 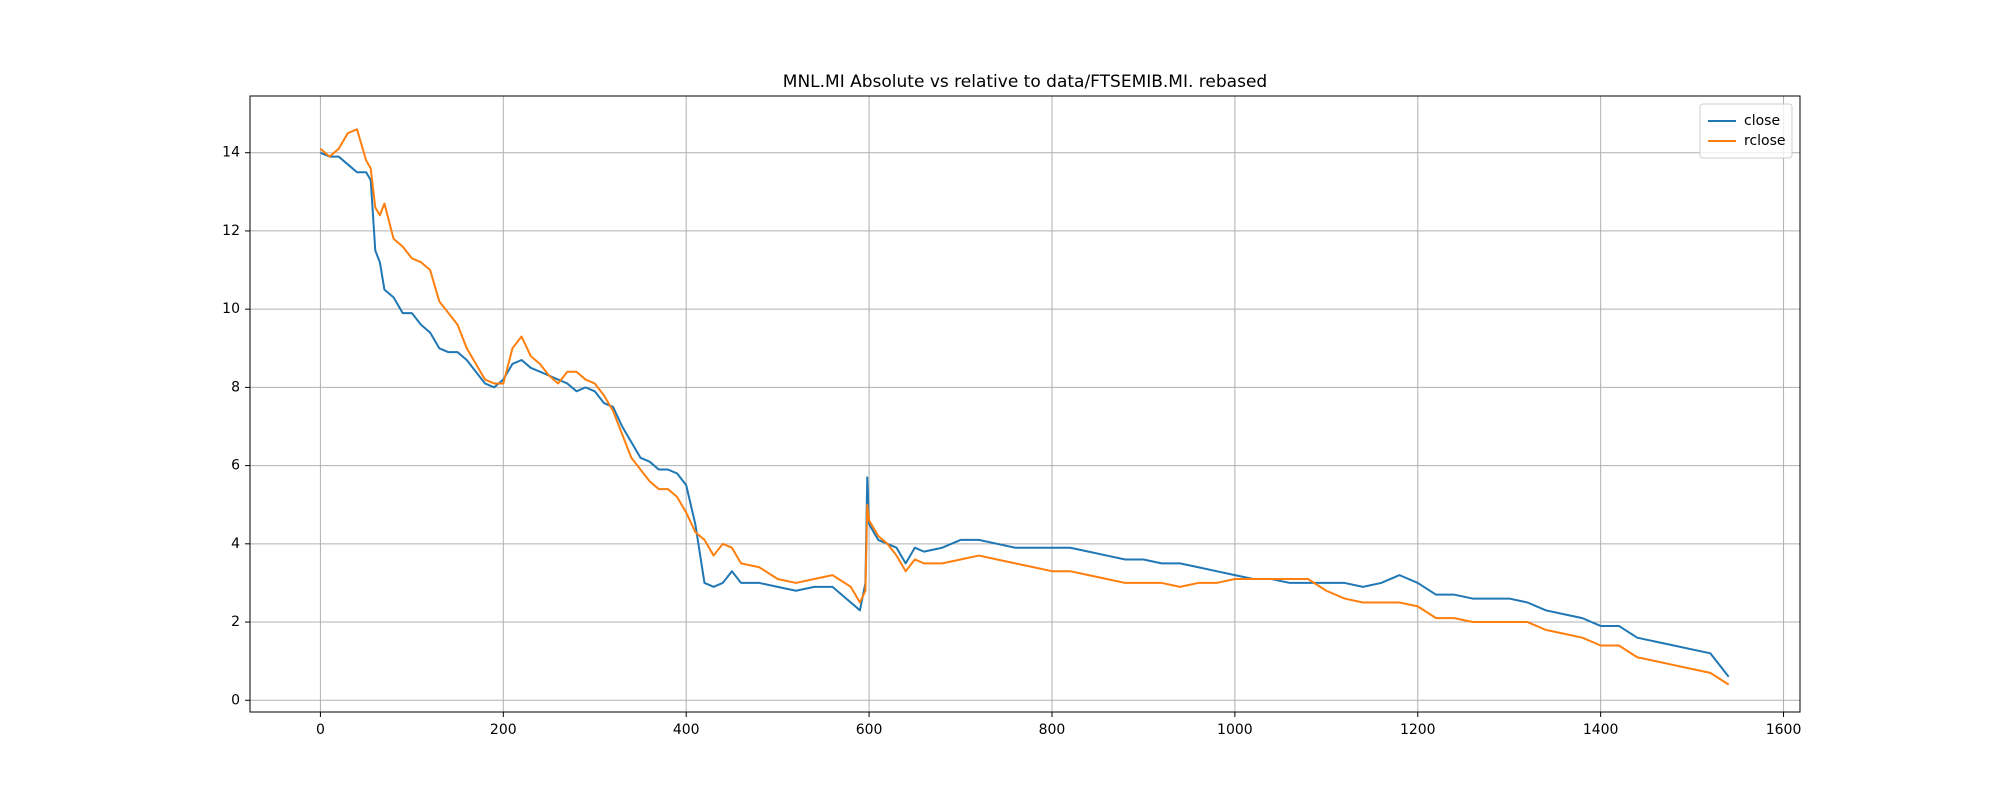 I want to click on legend-box, so click(x=1746, y=131).